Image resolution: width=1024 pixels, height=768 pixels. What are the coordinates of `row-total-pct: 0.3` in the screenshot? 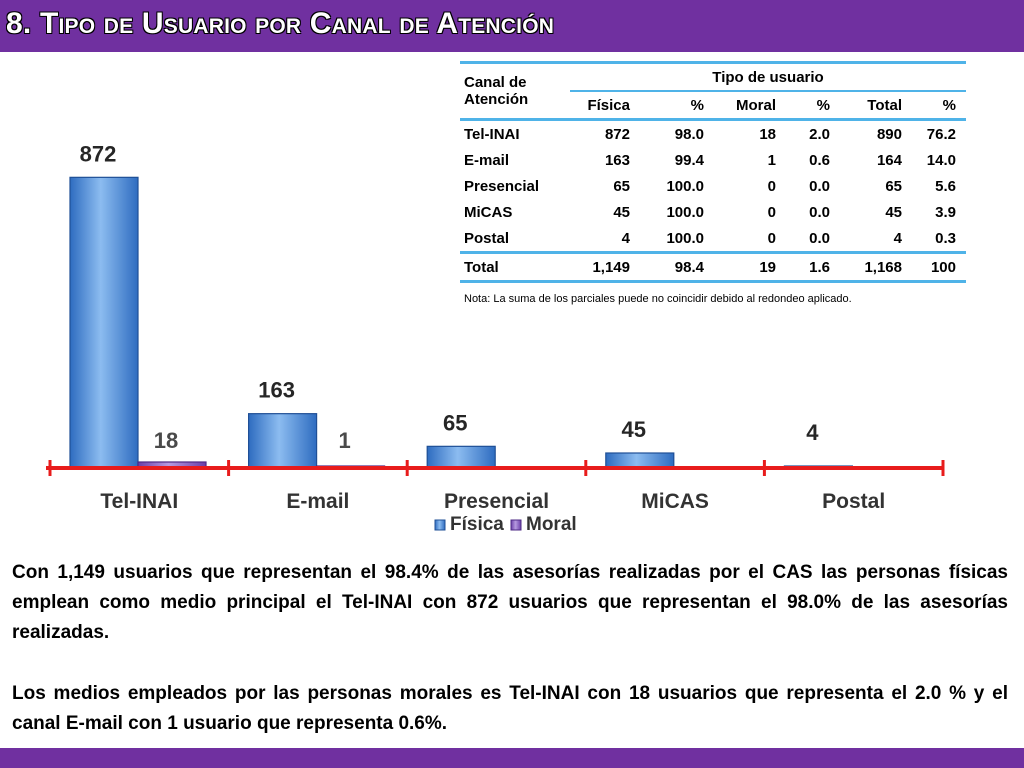 It's located at (945, 238).